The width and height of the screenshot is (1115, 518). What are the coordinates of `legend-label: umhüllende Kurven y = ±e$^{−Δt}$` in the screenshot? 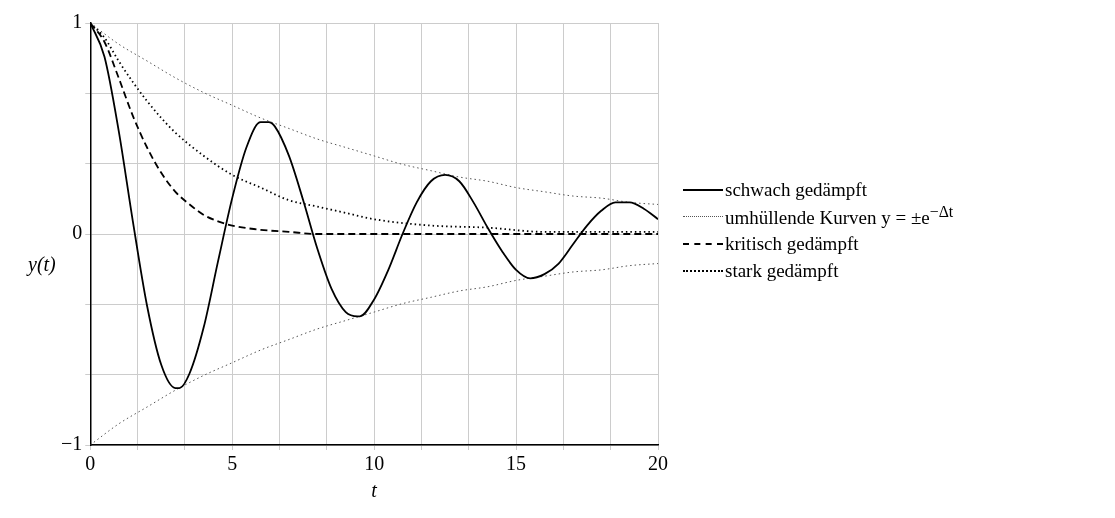 It's located at (839, 216).